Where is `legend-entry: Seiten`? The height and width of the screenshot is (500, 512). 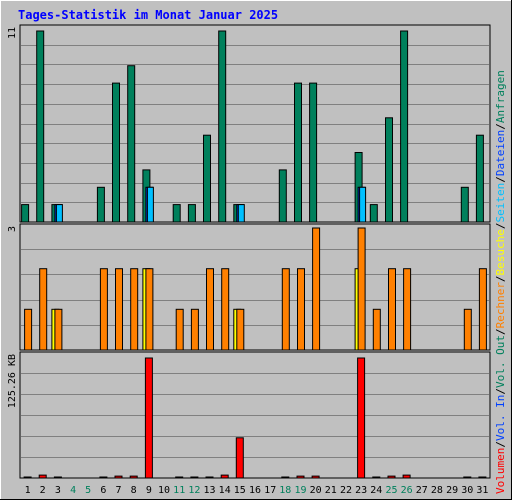 legend-entry: Seiten is located at coordinates (500, 203).